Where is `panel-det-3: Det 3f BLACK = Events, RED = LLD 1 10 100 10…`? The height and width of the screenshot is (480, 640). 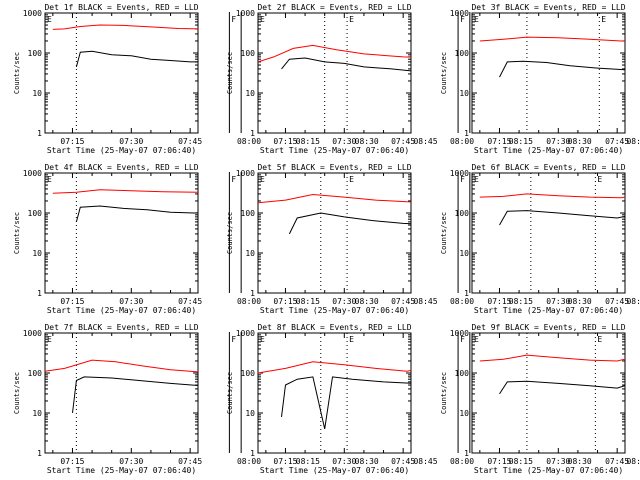
panel-det-3: Det 3f BLACK = Events, RED = LLD 1 10 100 10… is located at coordinates (534, 79).